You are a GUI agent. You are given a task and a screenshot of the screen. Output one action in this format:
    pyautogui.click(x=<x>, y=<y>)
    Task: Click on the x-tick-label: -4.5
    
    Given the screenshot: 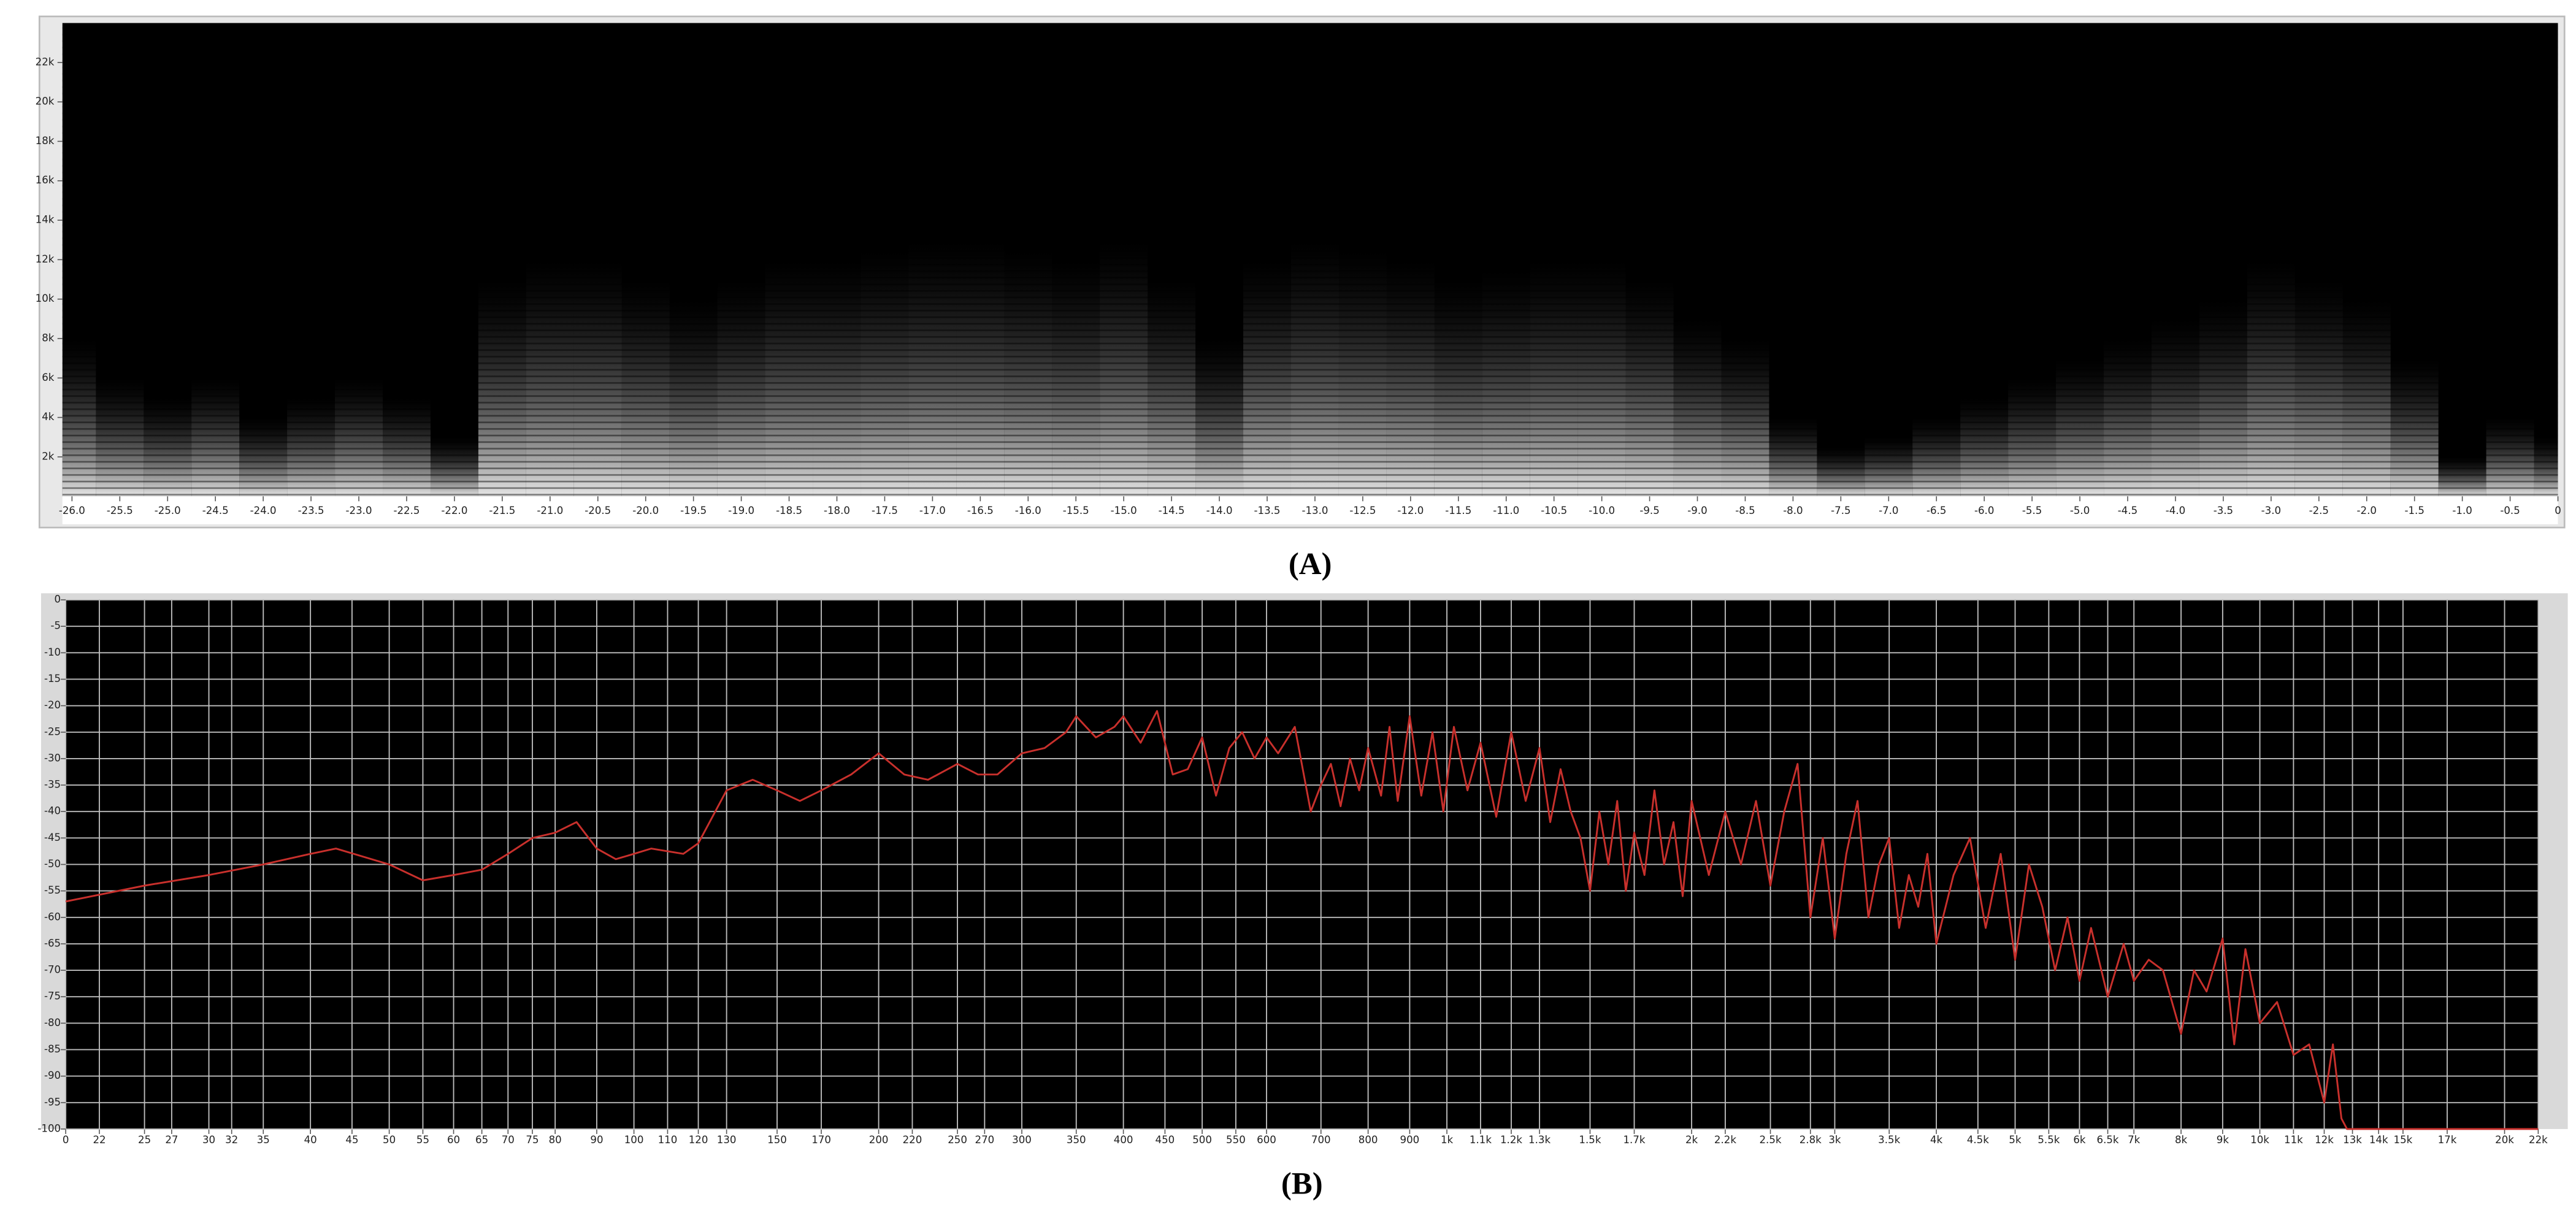 What is the action you would take?
    pyautogui.click(x=2127, y=511)
    